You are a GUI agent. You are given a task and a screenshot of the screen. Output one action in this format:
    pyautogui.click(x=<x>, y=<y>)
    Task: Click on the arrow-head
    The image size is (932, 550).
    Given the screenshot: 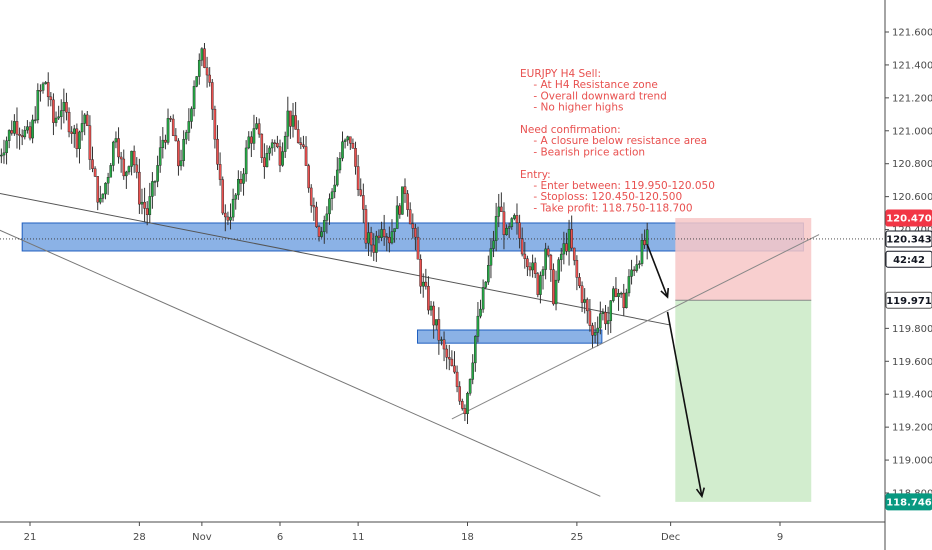 What is the action you would take?
    pyautogui.click(x=665, y=293)
    